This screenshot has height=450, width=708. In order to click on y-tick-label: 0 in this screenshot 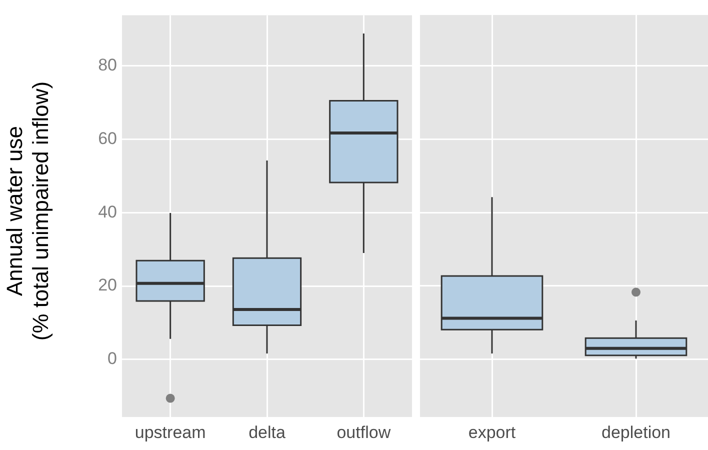, I will do `click(112, 358)`.